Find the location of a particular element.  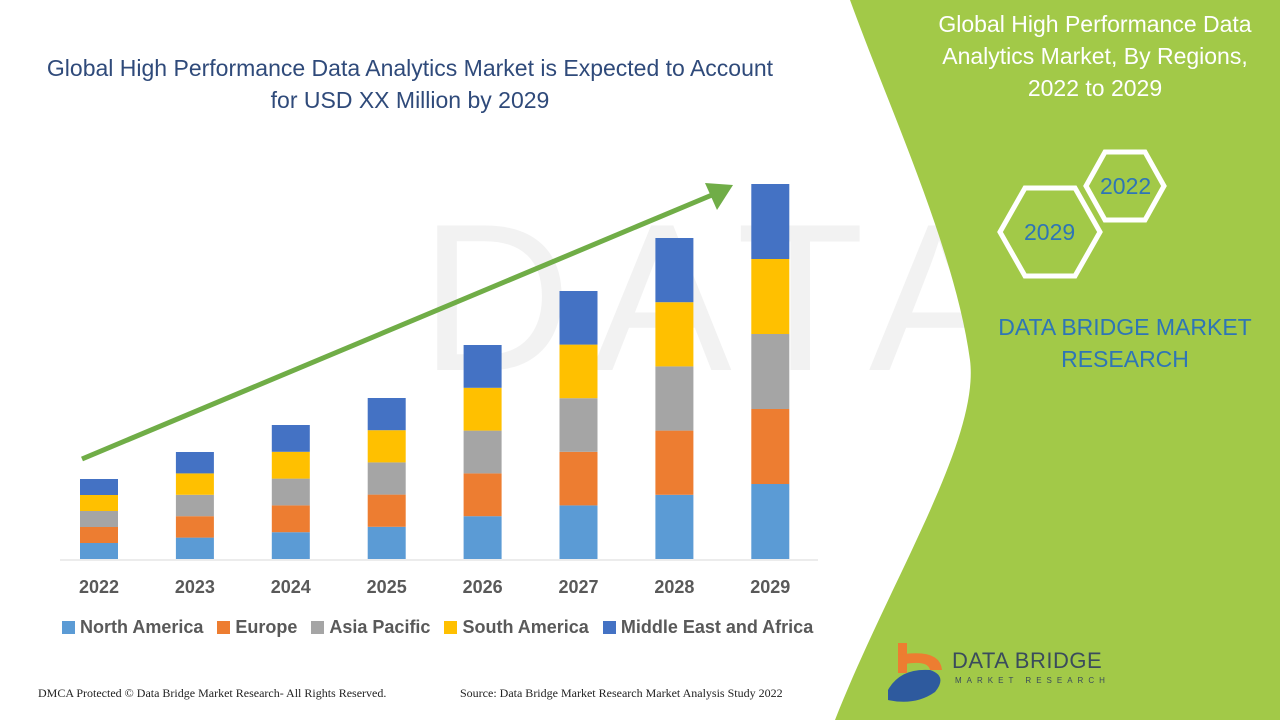

x-tick-label: 2029 is located at coordinates (770, 587).